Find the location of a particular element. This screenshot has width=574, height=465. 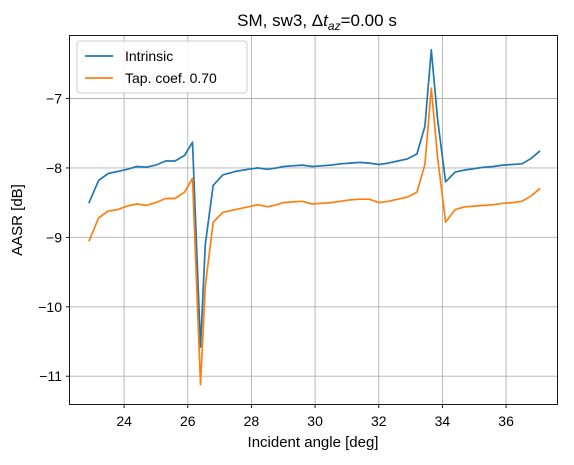

legend-label-tapered: Tap. coef. 0.70 is located at coordinates (171, 78).